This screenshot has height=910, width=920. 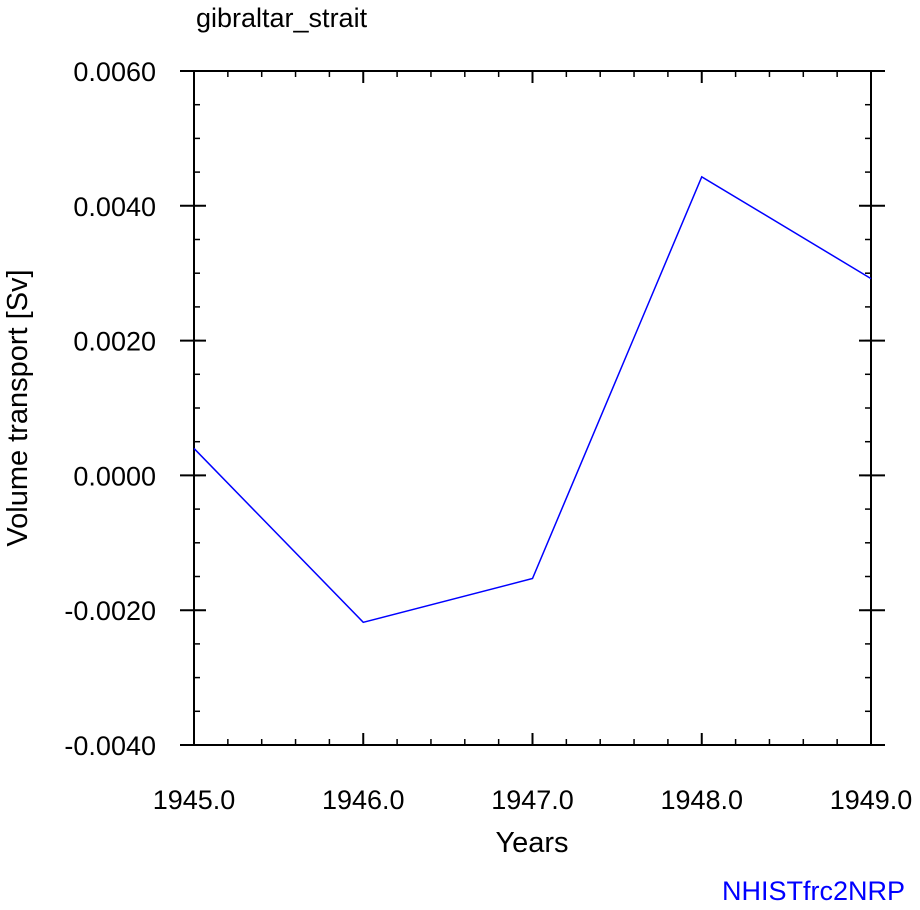 What do you see at coordinates (363, 800) in the screenshot?
I see `x-tick-label: 1946.0` at bounding box center [363, 800].